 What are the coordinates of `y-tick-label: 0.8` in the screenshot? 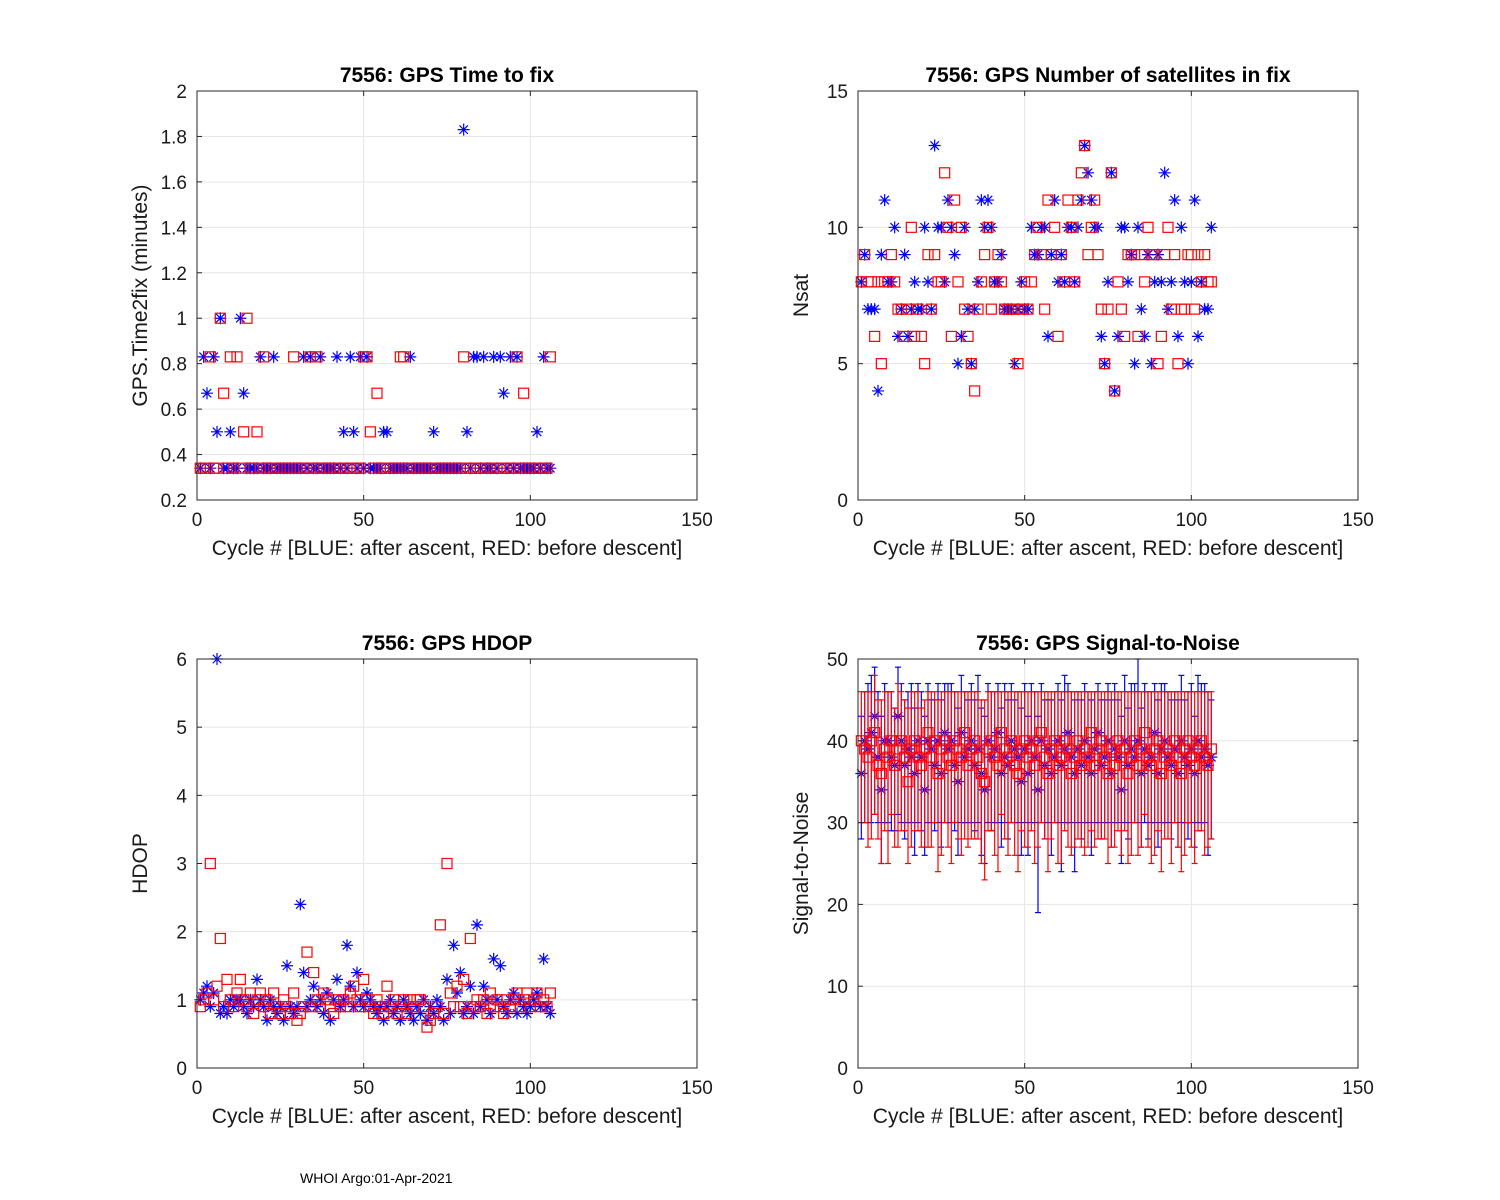 It's located at (174, 365).